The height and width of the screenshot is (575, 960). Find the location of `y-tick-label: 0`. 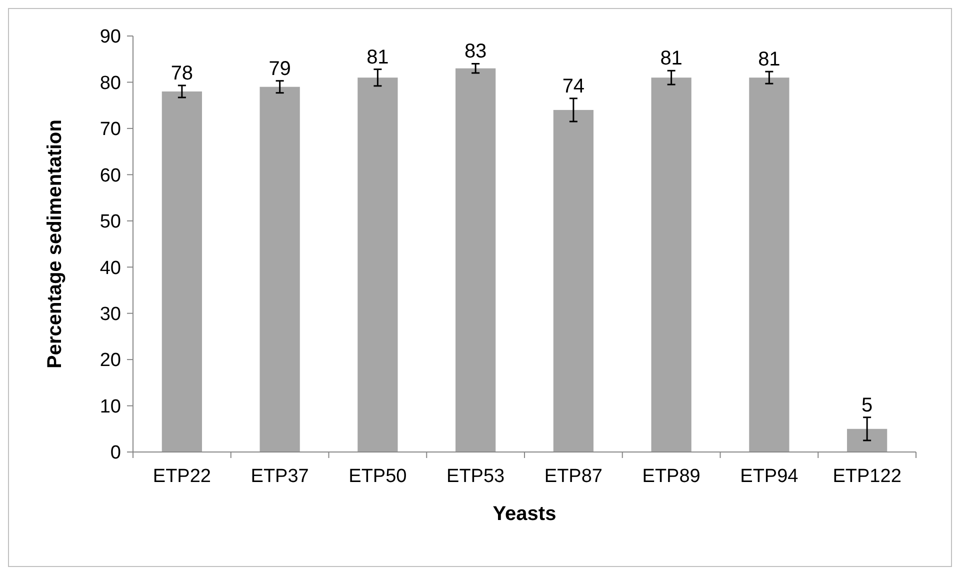

y-tick-label: 0 is located at coordinates (115, 453).